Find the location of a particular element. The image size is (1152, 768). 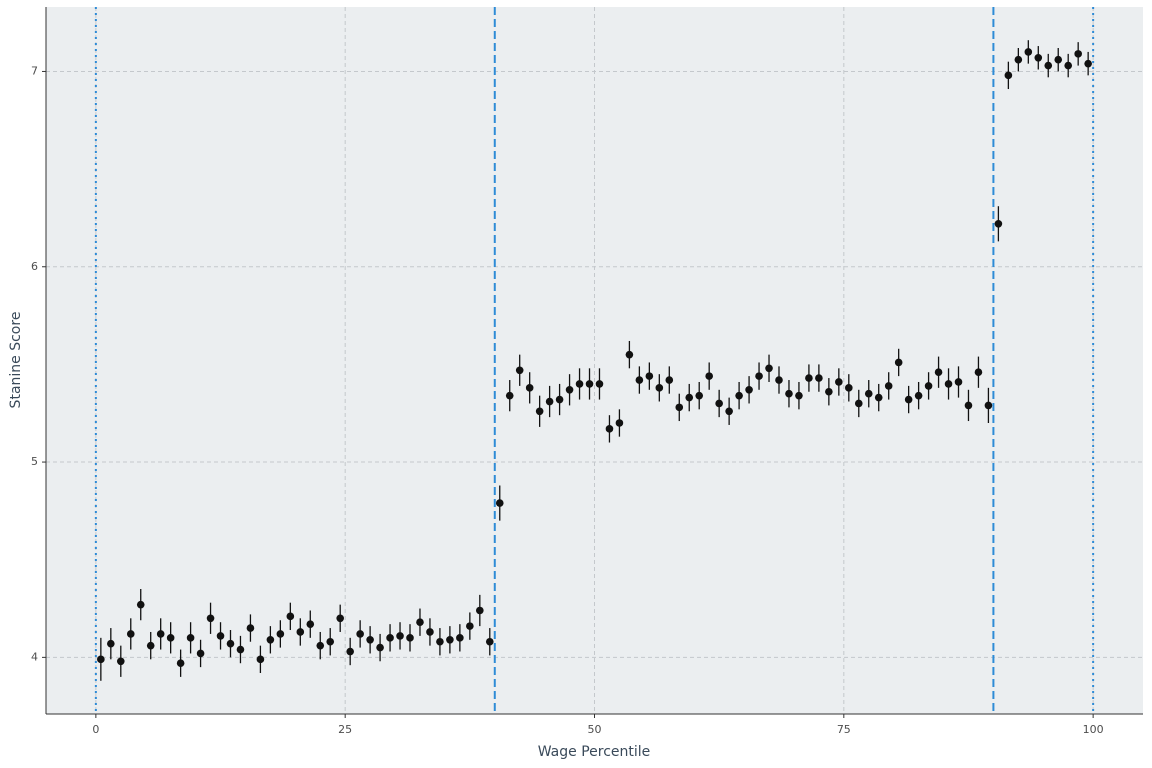

y-tick-label: 5 is located at coordinates (34, 461).